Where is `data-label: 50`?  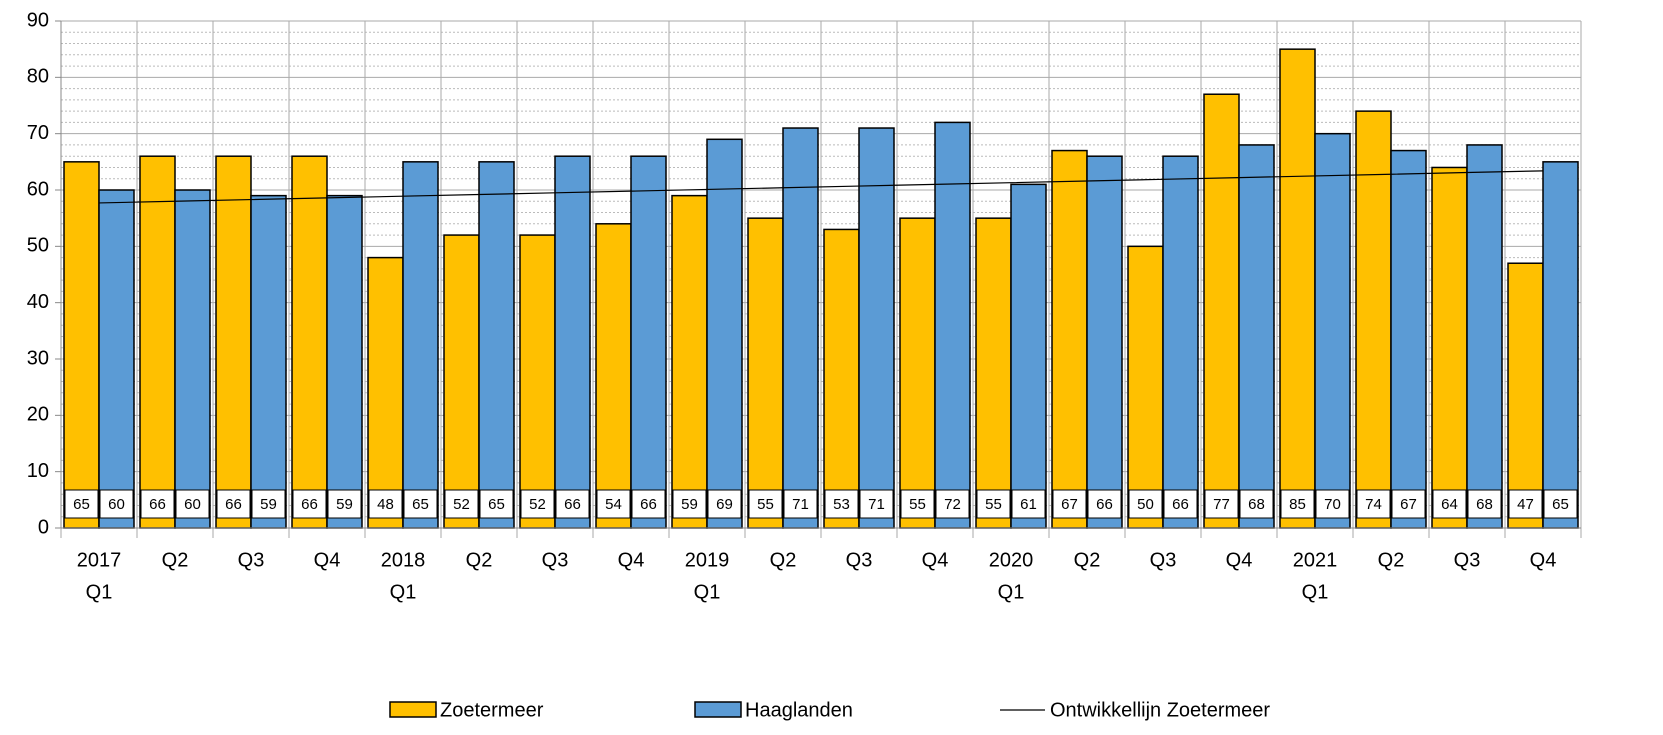
data-label: 50 is located at coordinates (1145, 504).